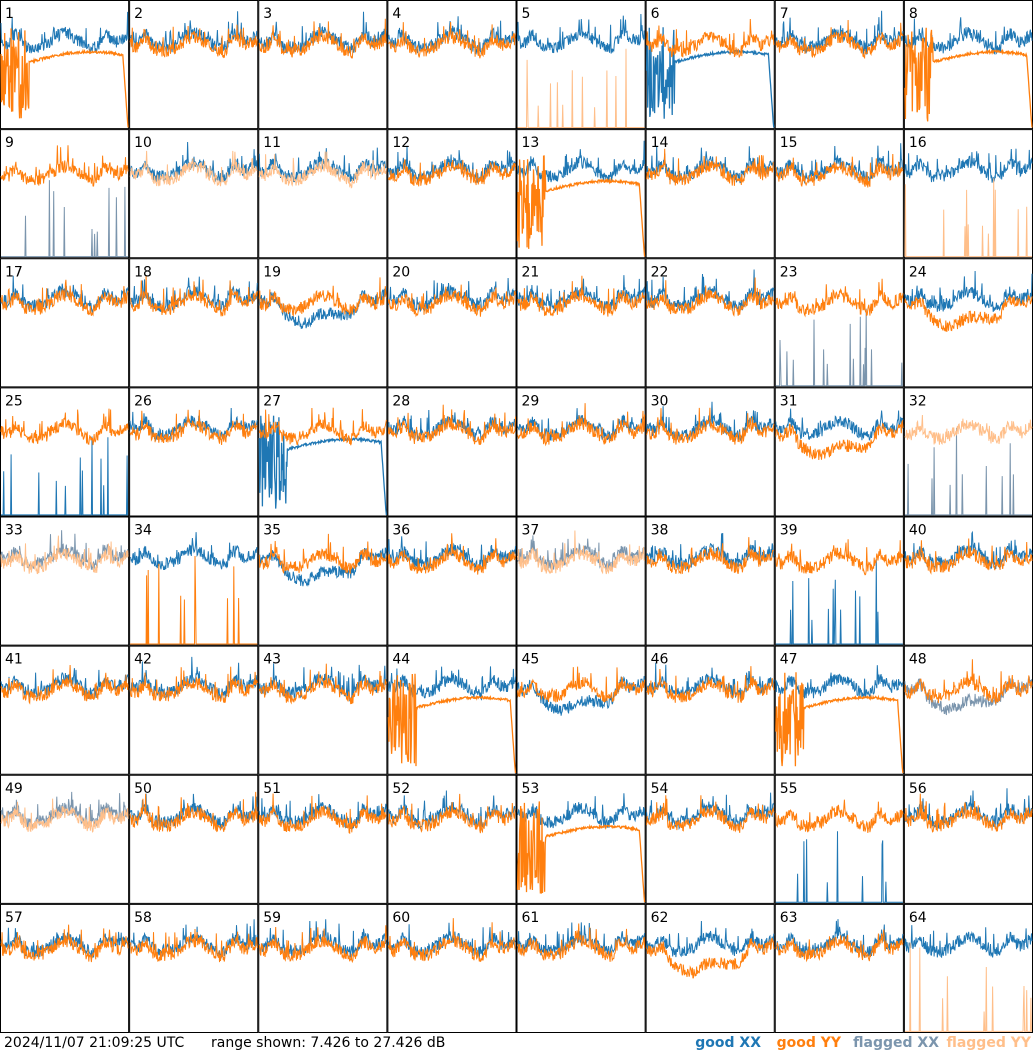 The width and height of the screenshot is (1033, 1053). What do you see at coordinates (660, 272) in the screenshot?
I see `panel-label-22: 22` at bounding box center [660, 272].